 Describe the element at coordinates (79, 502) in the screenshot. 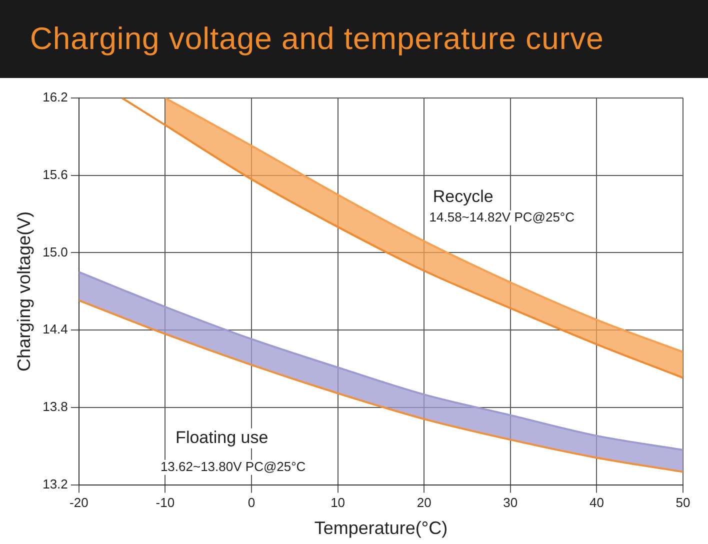

I see `x-tick-label: -20` at that location.